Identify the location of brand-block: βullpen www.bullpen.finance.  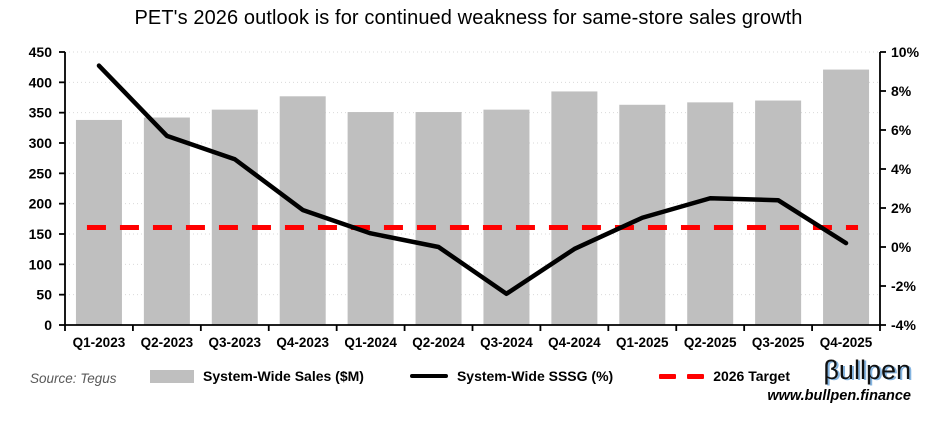
(839, 379).